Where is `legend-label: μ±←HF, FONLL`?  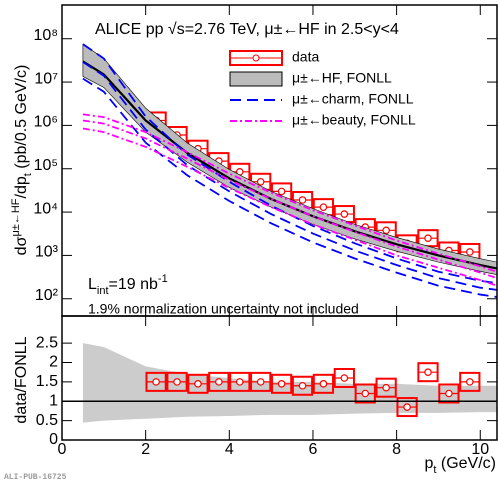
legend-label: μ±←HF, FONLL is located at coordinates (342, 78).